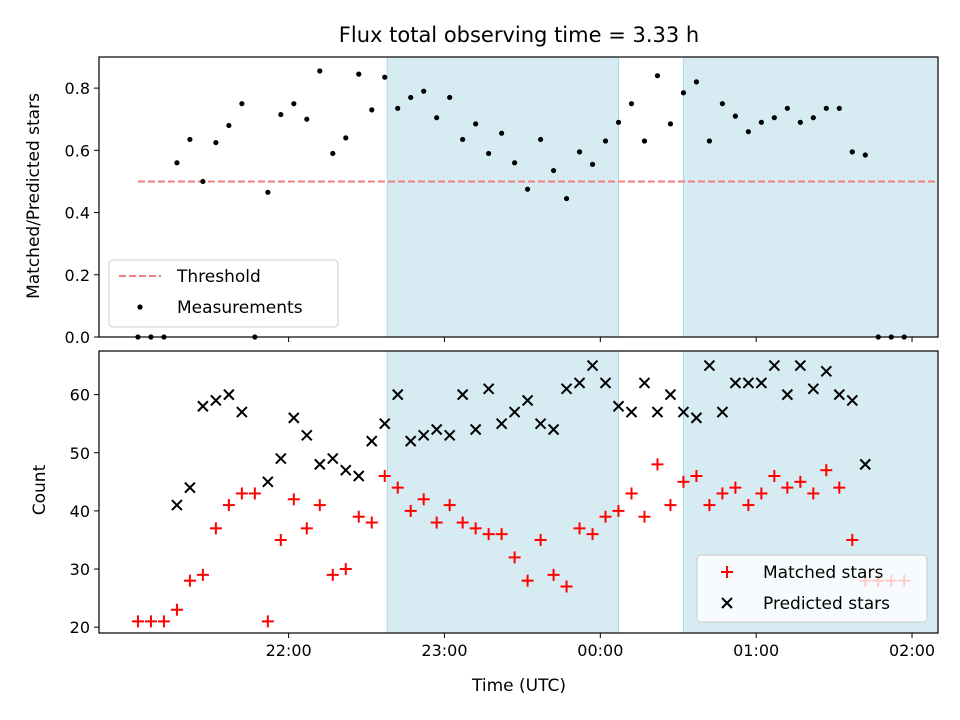 The height and width of the screenshot is (720, 960). I want to click on bottom-y-tick-label: 20, so click(80, 627).